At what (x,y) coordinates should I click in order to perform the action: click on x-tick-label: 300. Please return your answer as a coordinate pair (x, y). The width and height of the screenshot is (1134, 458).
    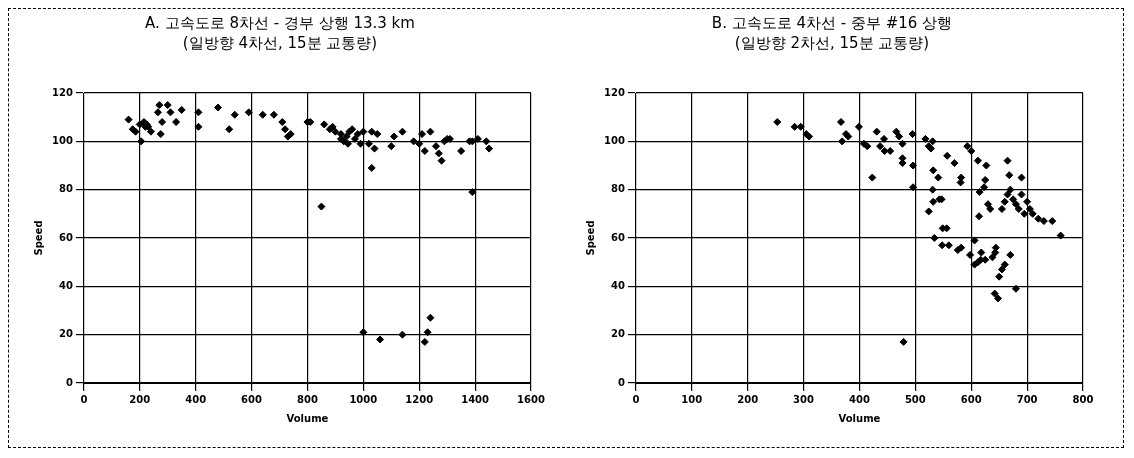
    Looking at the image, I should click on (804, 399).